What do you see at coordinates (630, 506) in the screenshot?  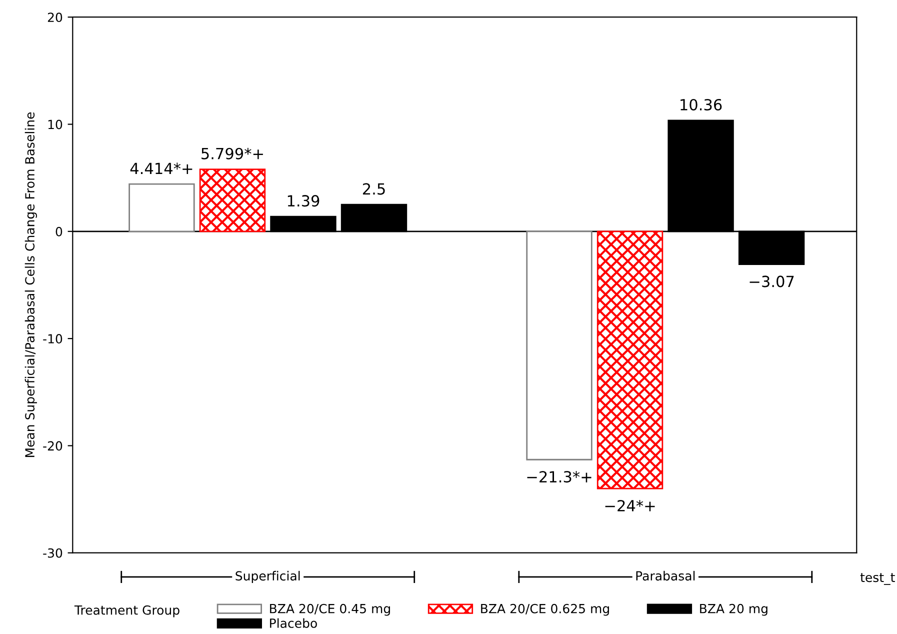 I see `data-label: −24*+` at bounding box center [630, 506].